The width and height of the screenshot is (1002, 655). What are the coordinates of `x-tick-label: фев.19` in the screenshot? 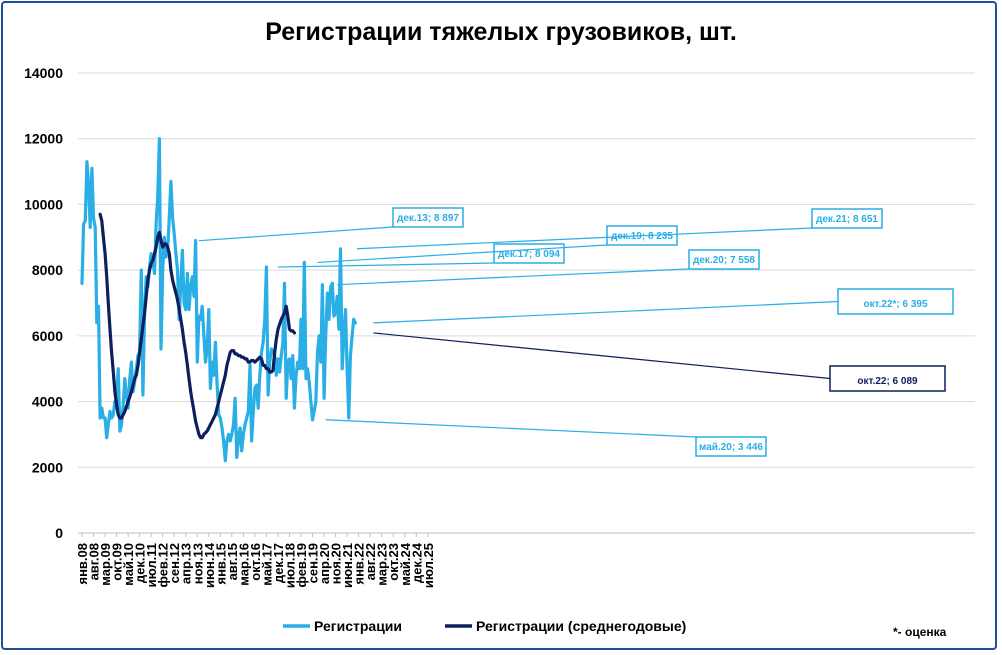 It's located at (301, 565).